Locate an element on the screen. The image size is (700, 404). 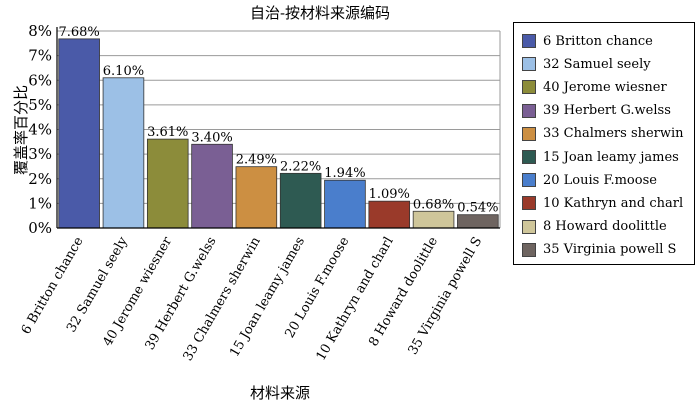
data-label: 7.68% is located at coordinates (78, 32).